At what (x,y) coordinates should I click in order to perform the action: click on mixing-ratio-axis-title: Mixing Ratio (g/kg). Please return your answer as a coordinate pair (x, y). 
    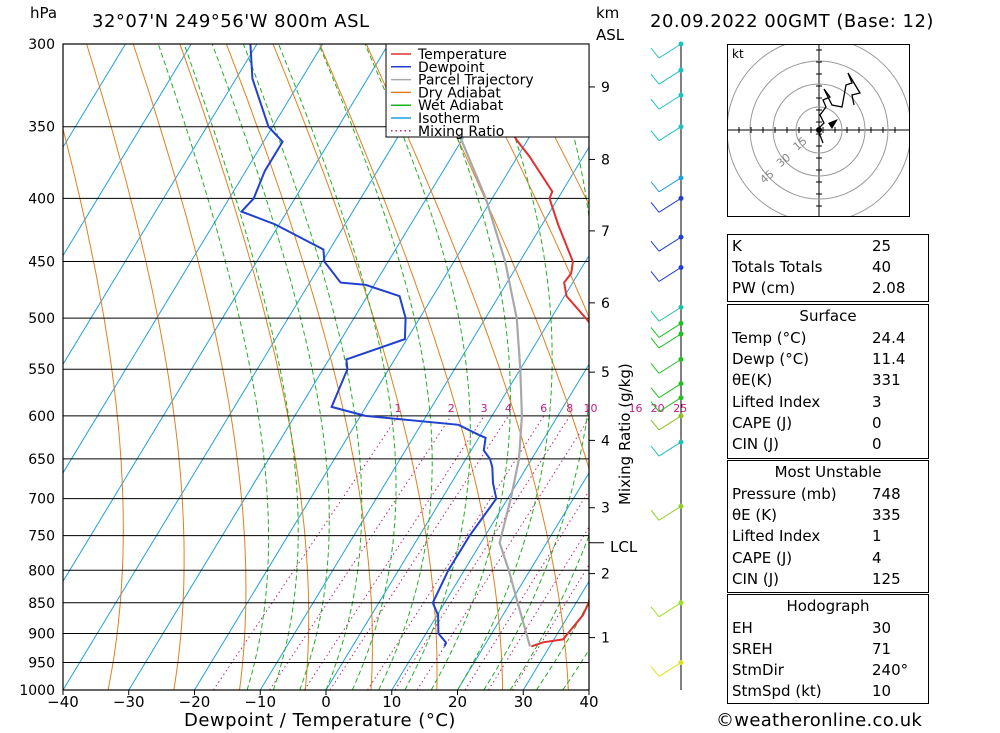
    Looking at the image, I should click on (625, 434).